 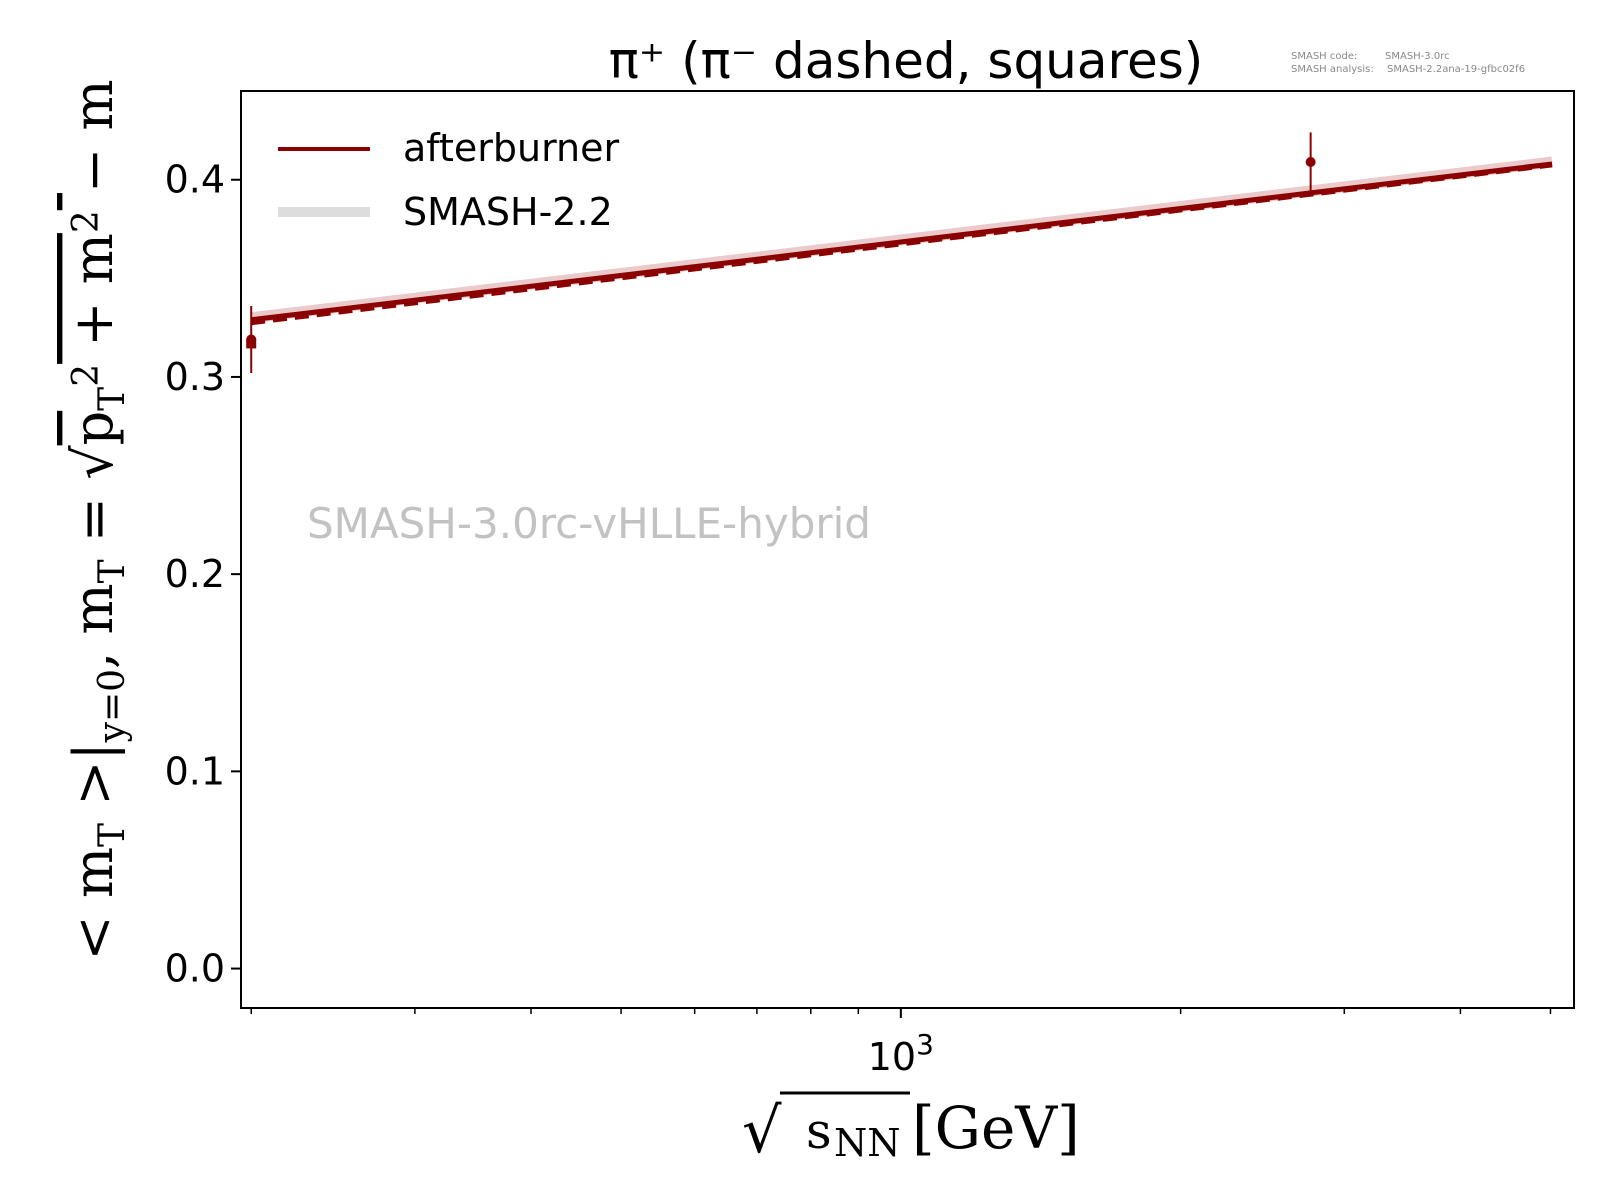 What do you see at coordinates (762, 1130) in the screenshot?
I see `x-axis-sqrt: √` at bounding box center [762, 1130].